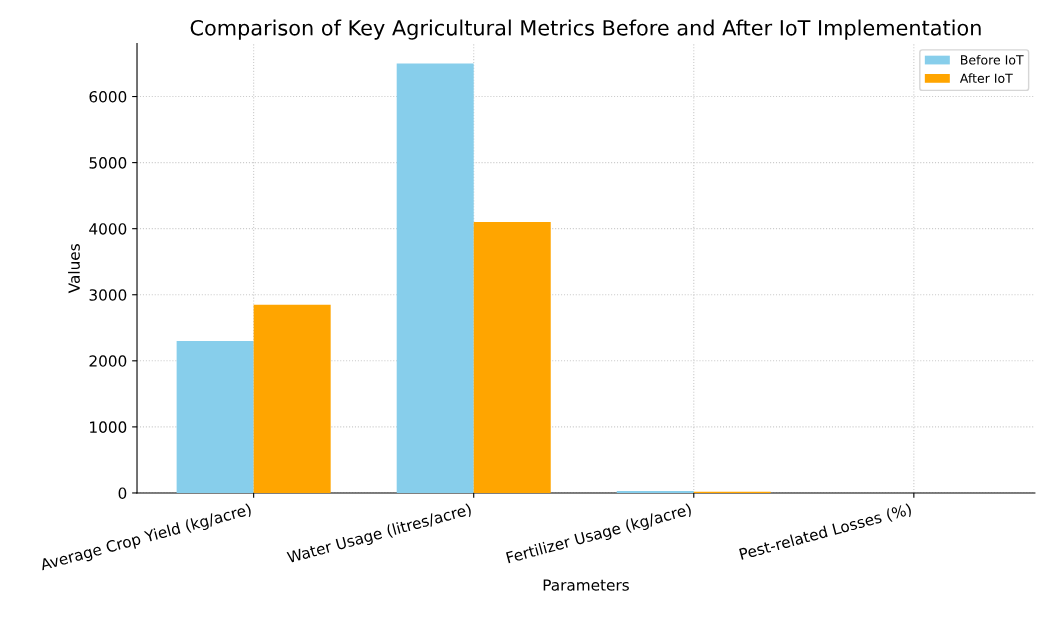 This screenshot has width=1038, height=624. I want to click on y-axis-title: Values, so click(74, 269).